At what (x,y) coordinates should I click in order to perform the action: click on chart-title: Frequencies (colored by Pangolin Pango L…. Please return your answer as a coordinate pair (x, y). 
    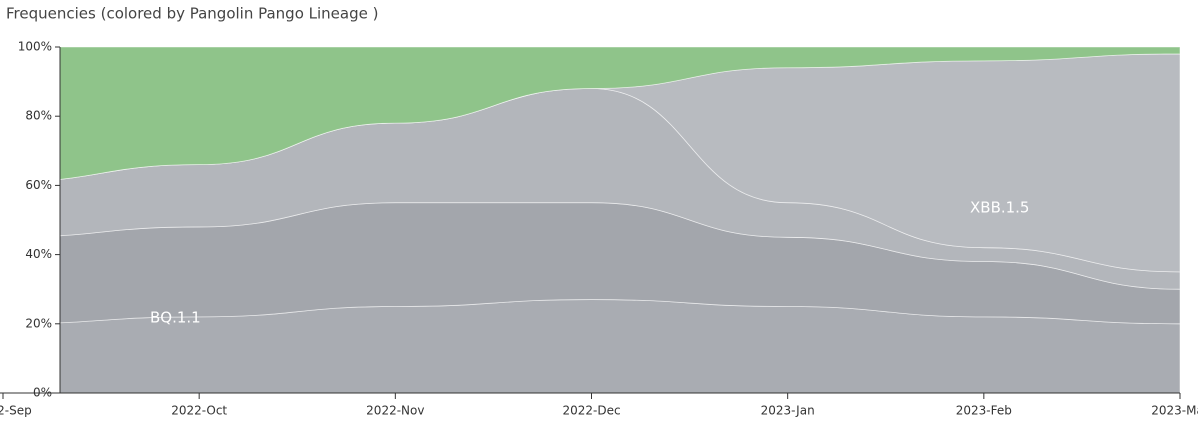
    Looking at the image, I should click on (192, 14).